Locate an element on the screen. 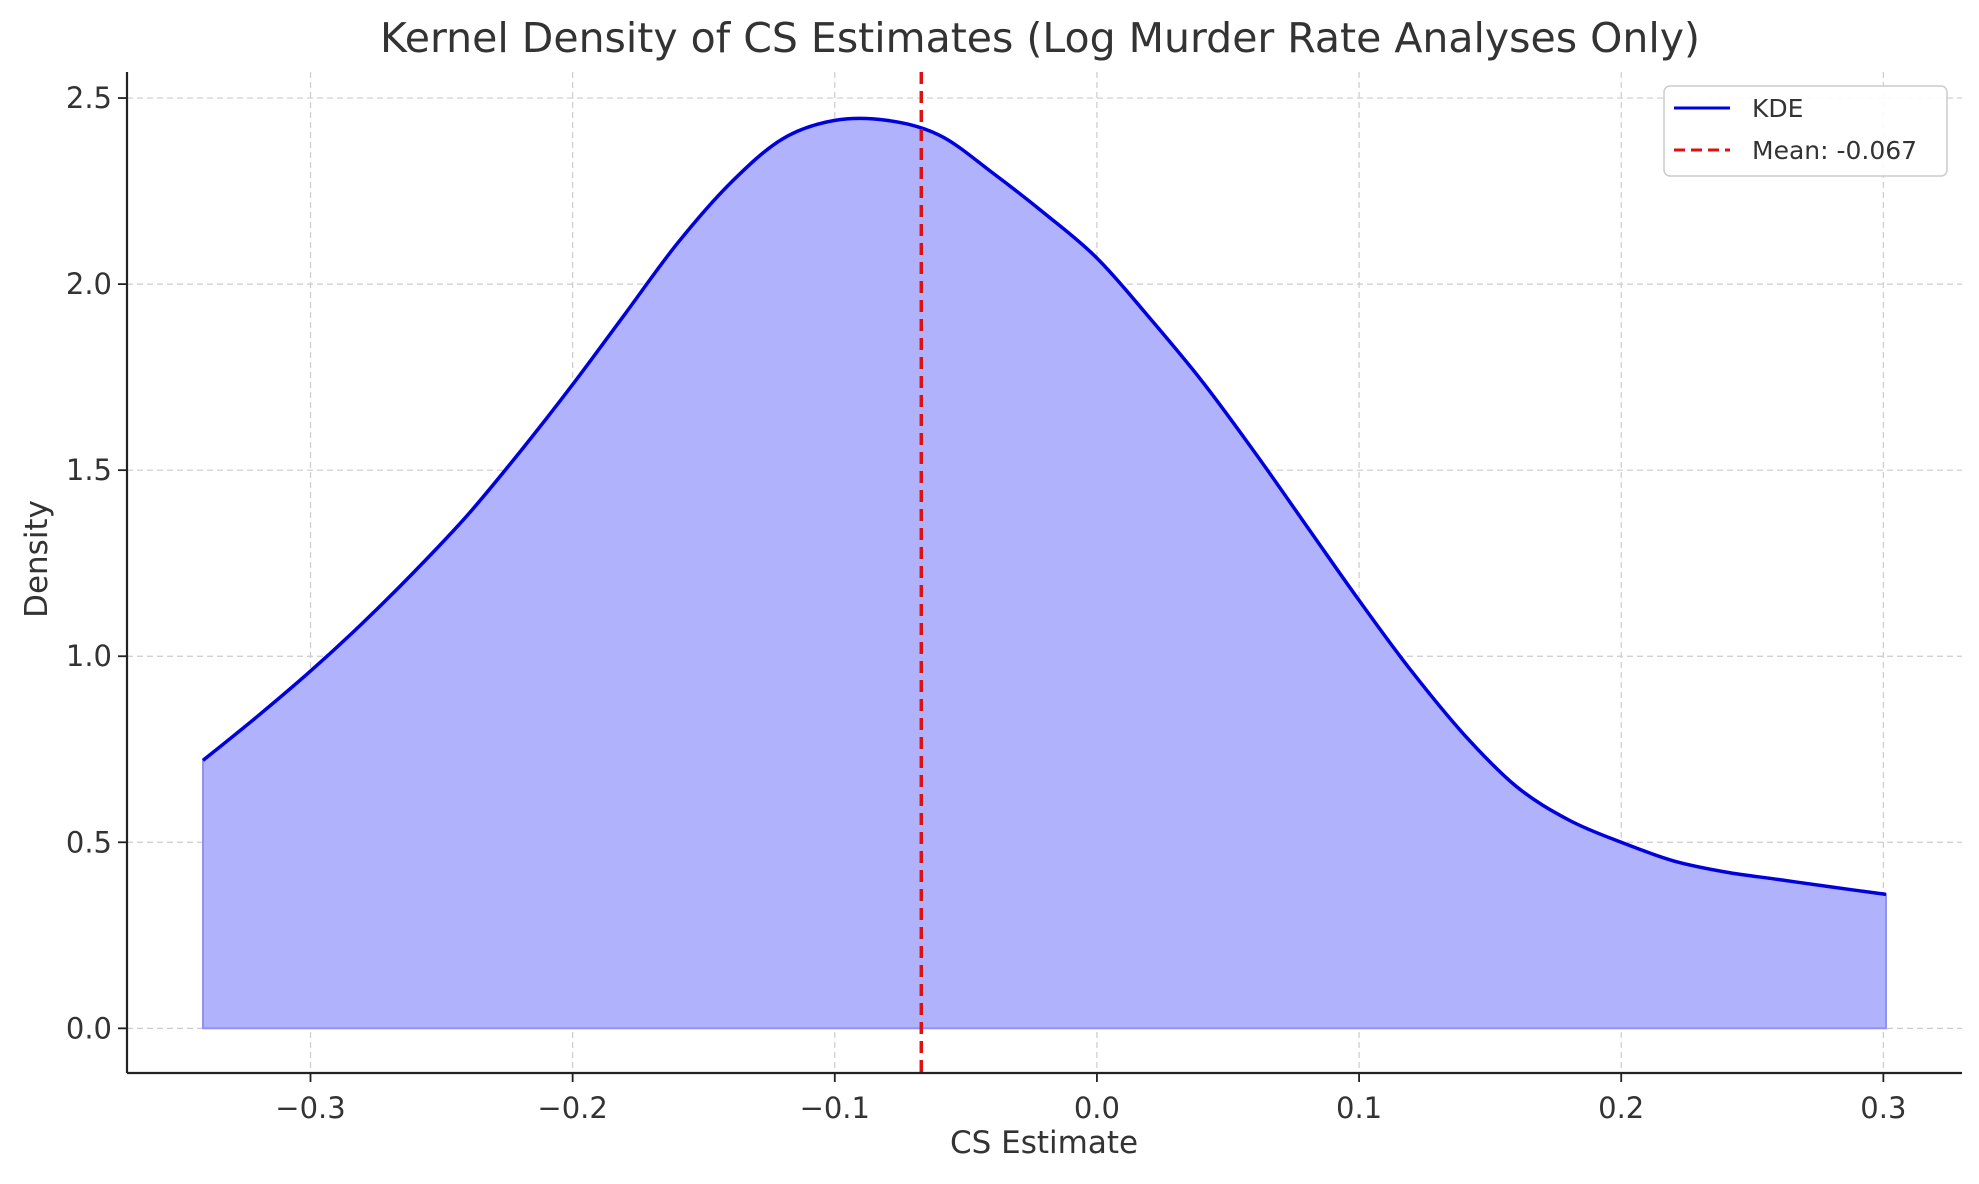  y-tick-label: 0.0 is located at coordinates (89, 1028).